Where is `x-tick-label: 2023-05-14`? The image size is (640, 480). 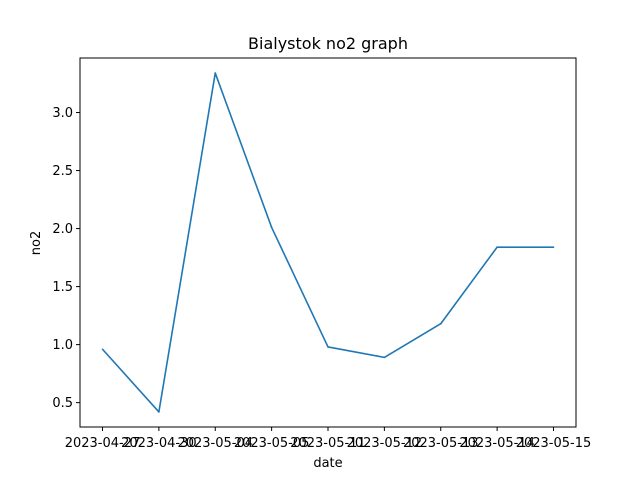 x-tick-label: 2023-05-14 is located at coordinates (497, 443).